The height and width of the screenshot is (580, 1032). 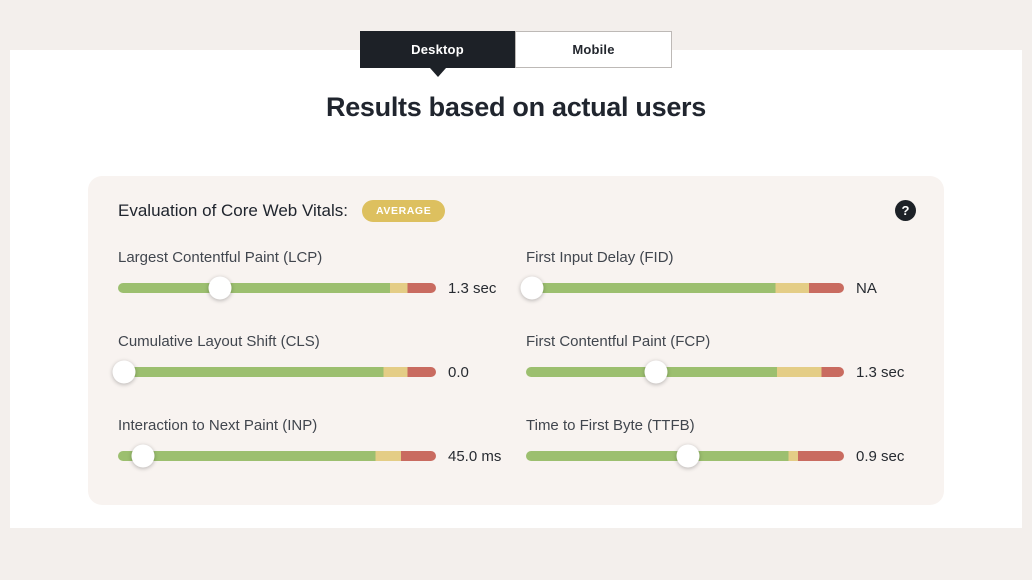 I want to click on metric-row: 0.0, so click(x=309, y=372).